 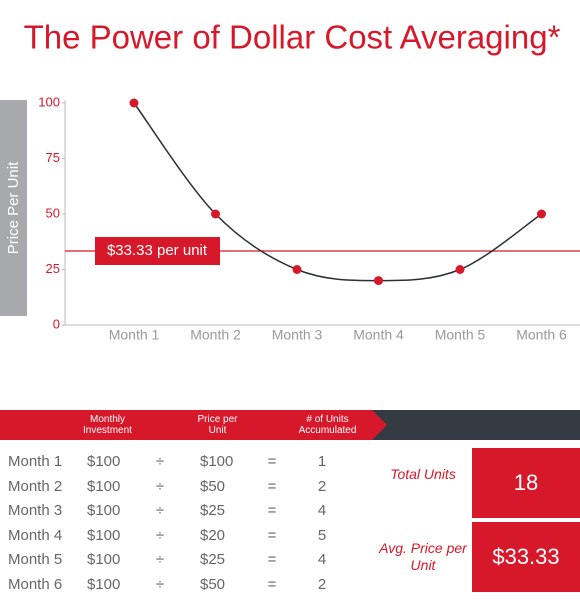 What do you see at coordinates (423, 556) in the screenshot?
I see `summary-label: Avg. Price per Unit` at bounding box center [423, 556].